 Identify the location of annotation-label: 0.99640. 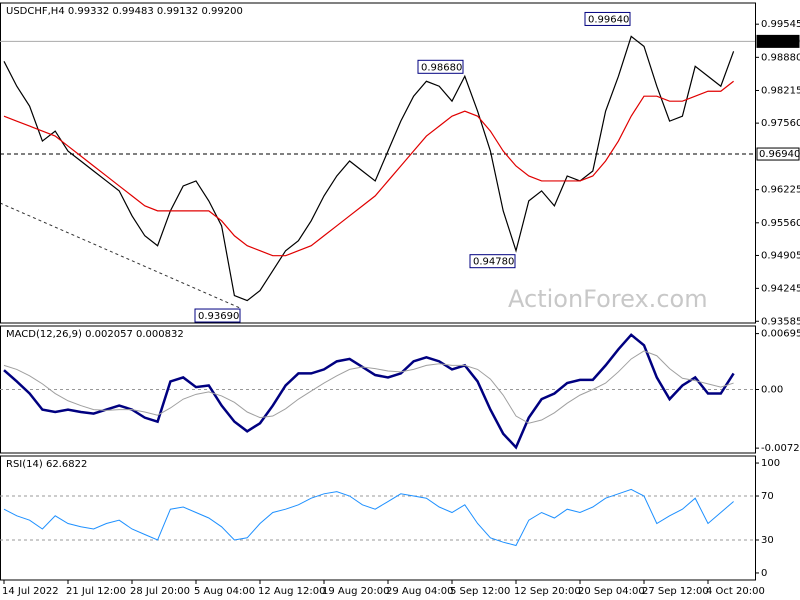
(608, 19).